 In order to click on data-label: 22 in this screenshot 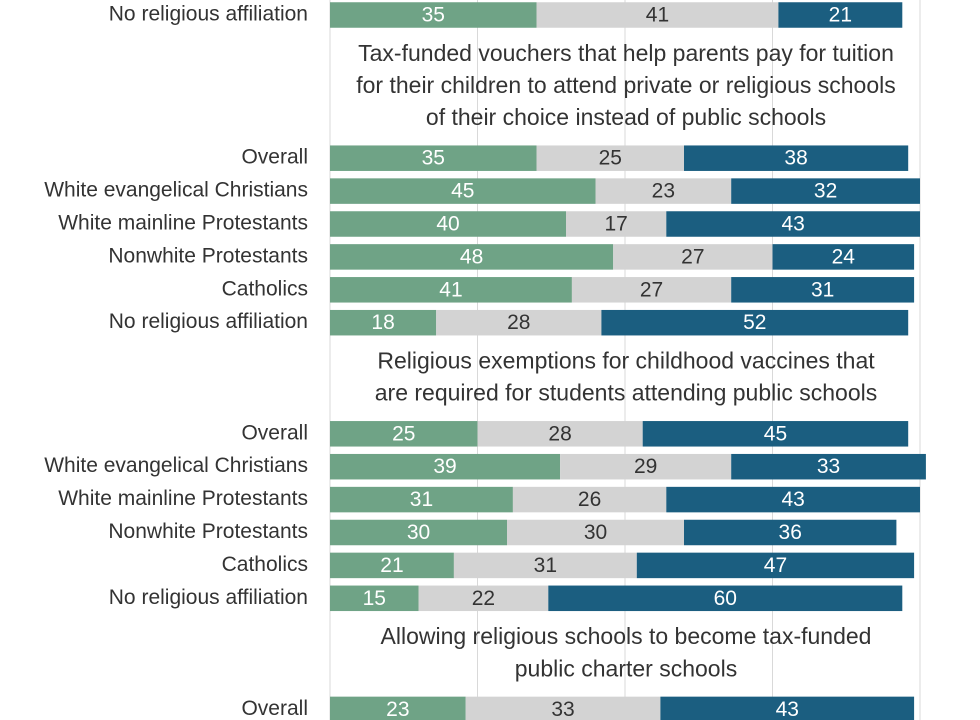, I will do `click(483, 598)`.